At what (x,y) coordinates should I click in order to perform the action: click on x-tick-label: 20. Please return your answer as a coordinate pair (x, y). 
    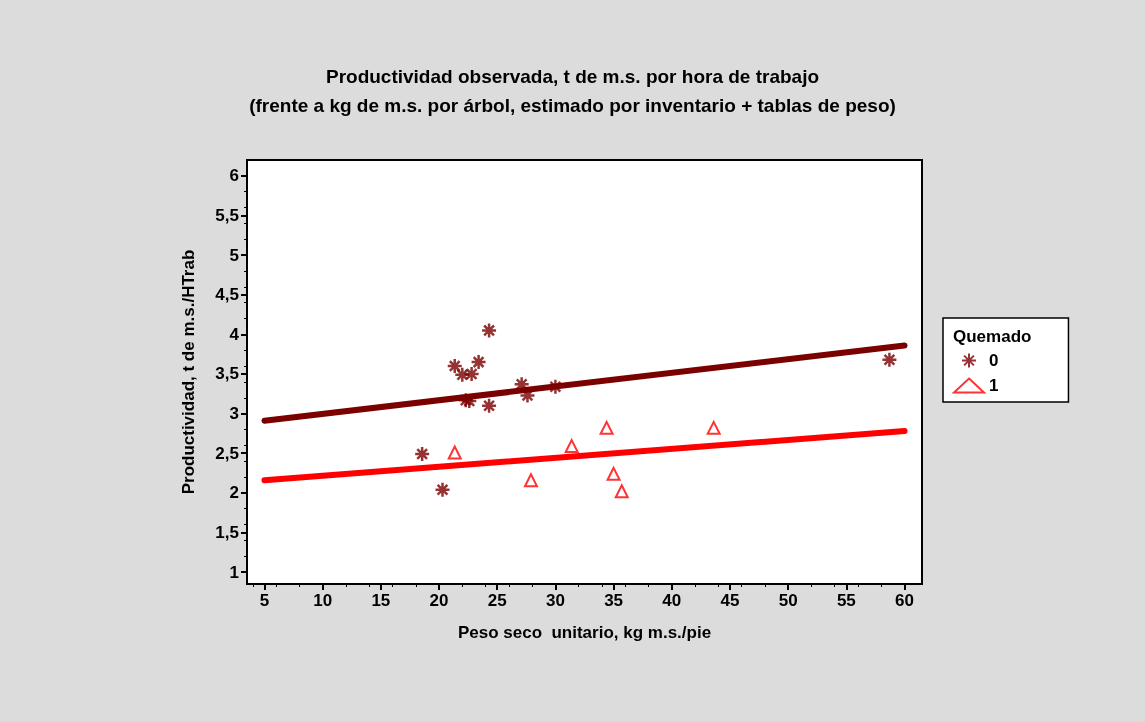
    Looking at the image, I should click on (439, 600).